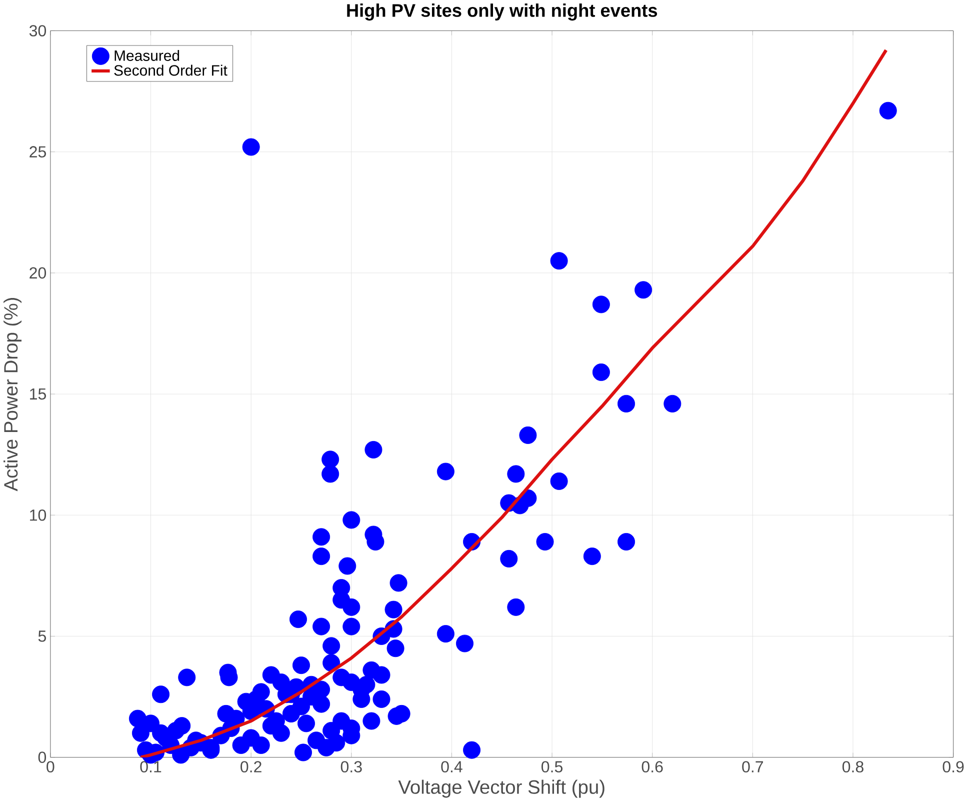  What do you see at coordinates (38, 272) in the screenshot?
I see `y-tick-label: 20` at bounding box center [38, 272].